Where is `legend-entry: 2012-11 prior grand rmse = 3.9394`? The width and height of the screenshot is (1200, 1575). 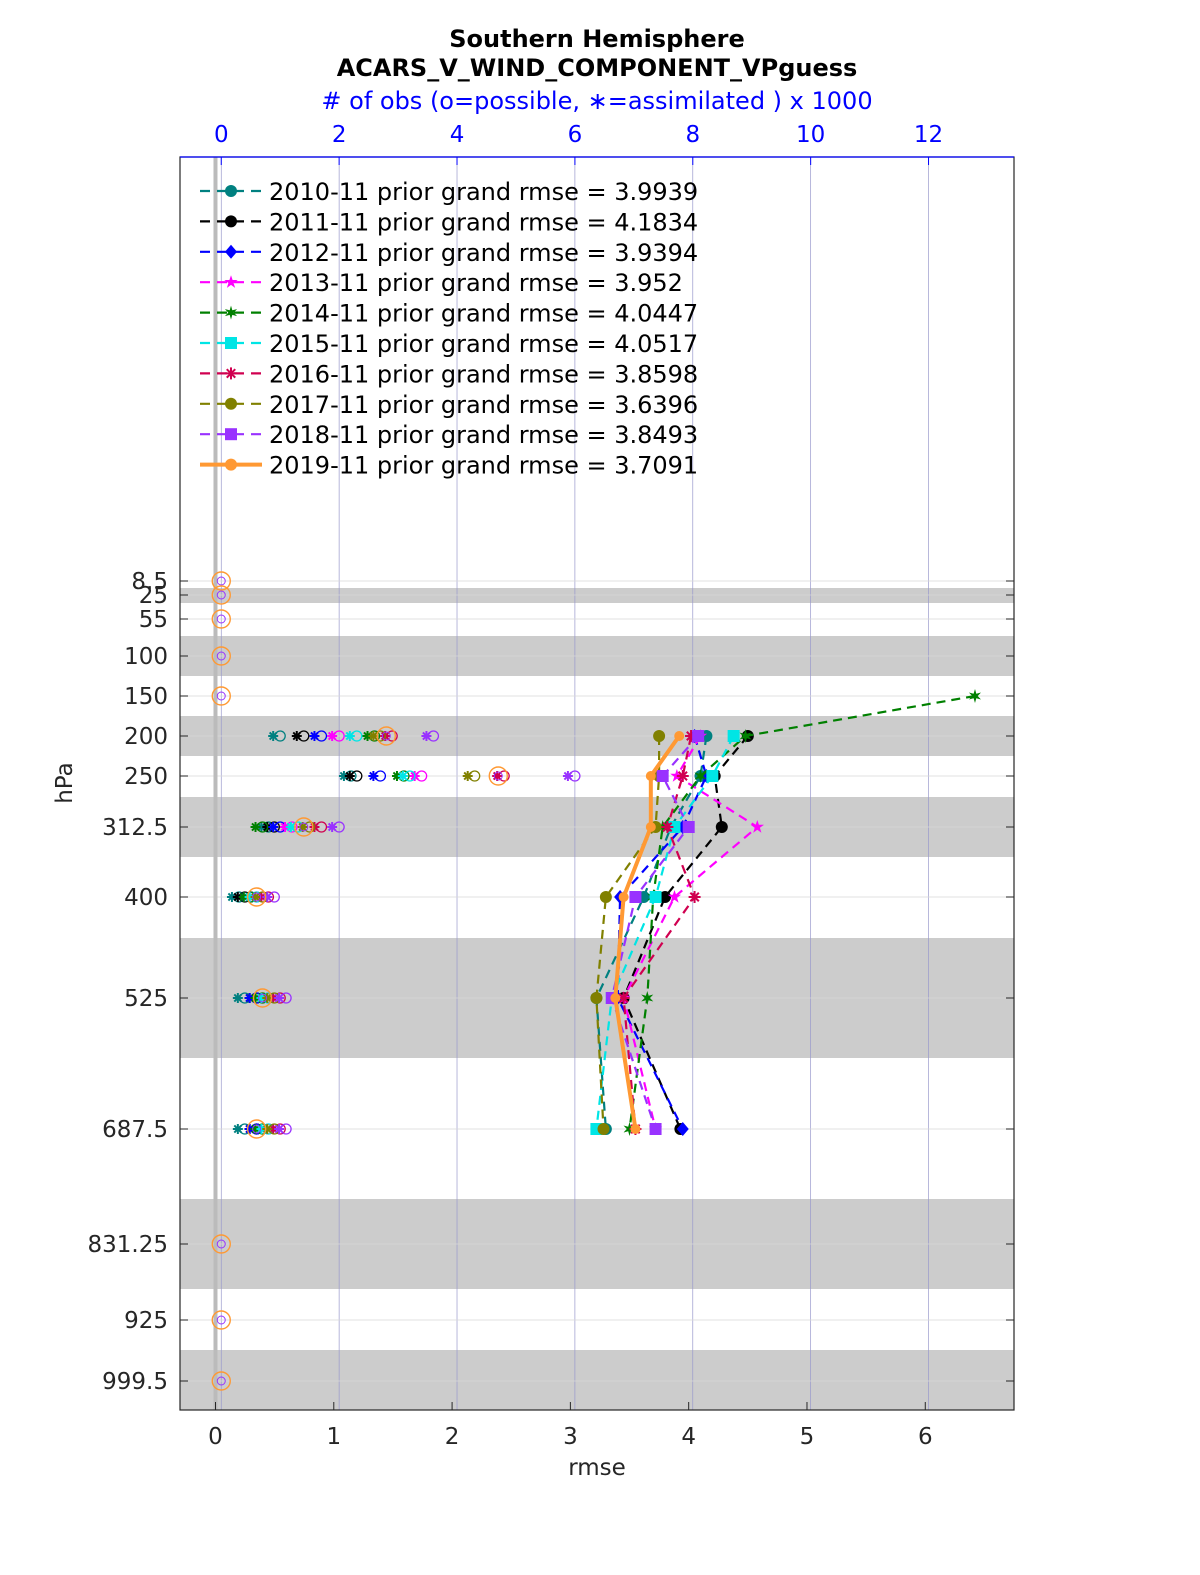 legend-entry: 2012-11 prior grand rmse = 3.9394 is located at coordinates (449, 253).